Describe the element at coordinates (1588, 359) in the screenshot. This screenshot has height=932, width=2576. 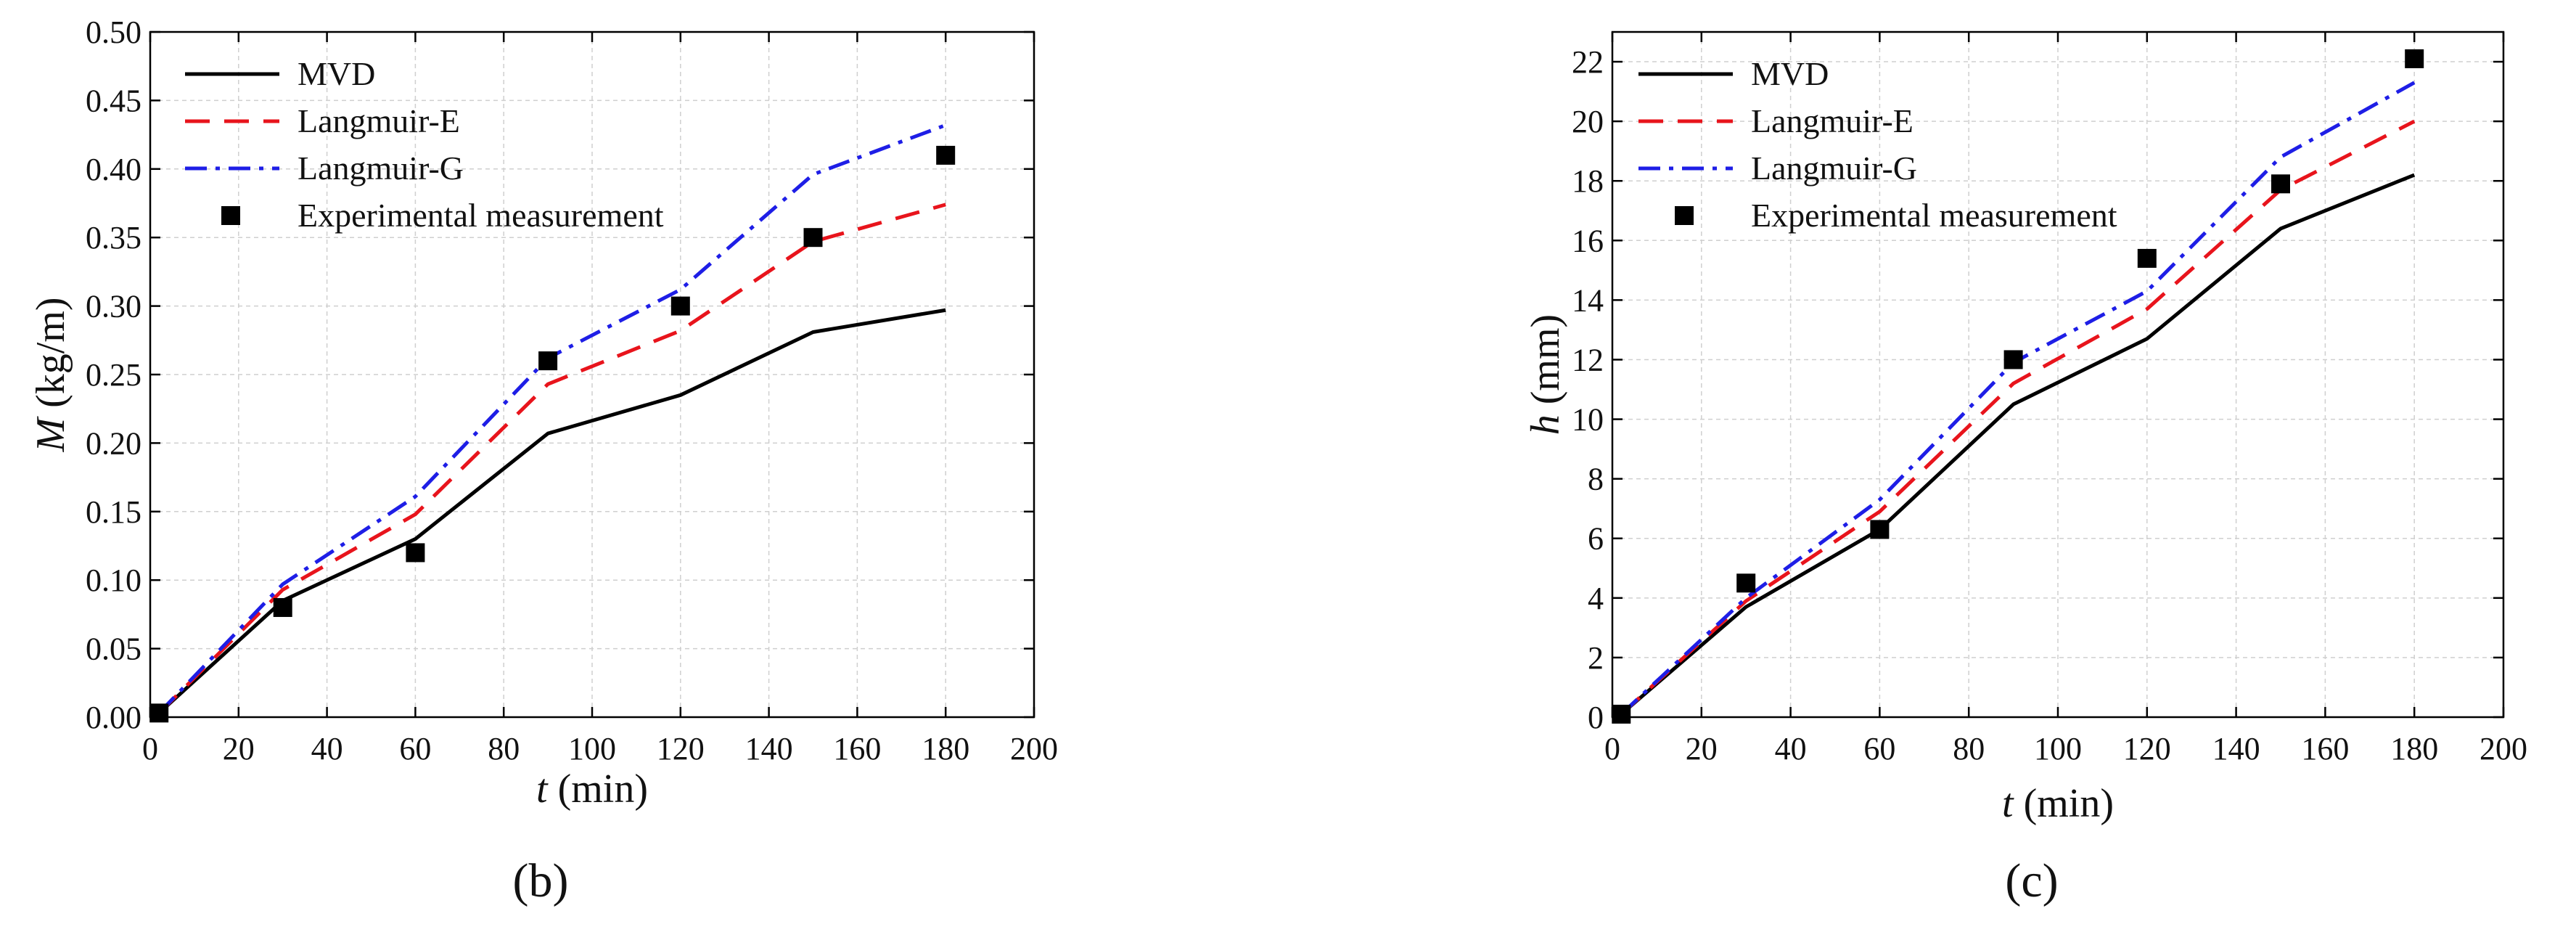
I see `y-tick-label: 12` at that location.